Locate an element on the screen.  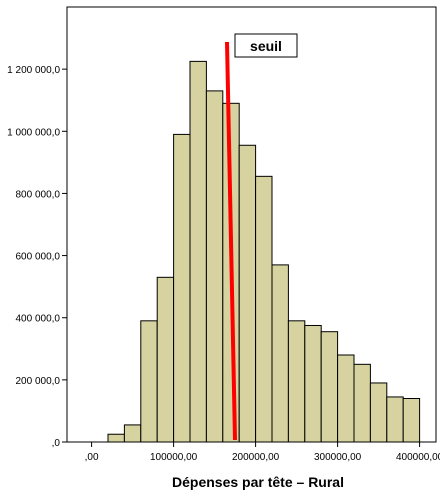
threshold-label: seuil is located at coordinates (266, 46).